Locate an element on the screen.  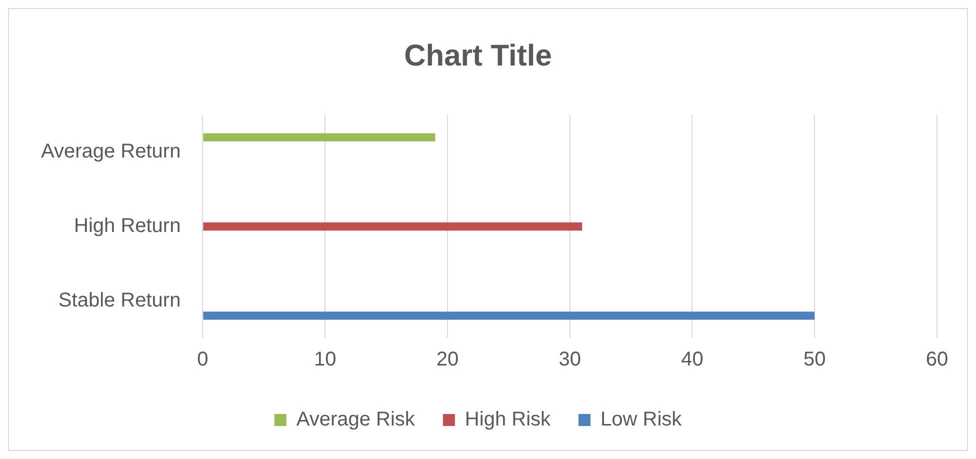
x-tick-label: 30 is located at coordinates (569, 359).